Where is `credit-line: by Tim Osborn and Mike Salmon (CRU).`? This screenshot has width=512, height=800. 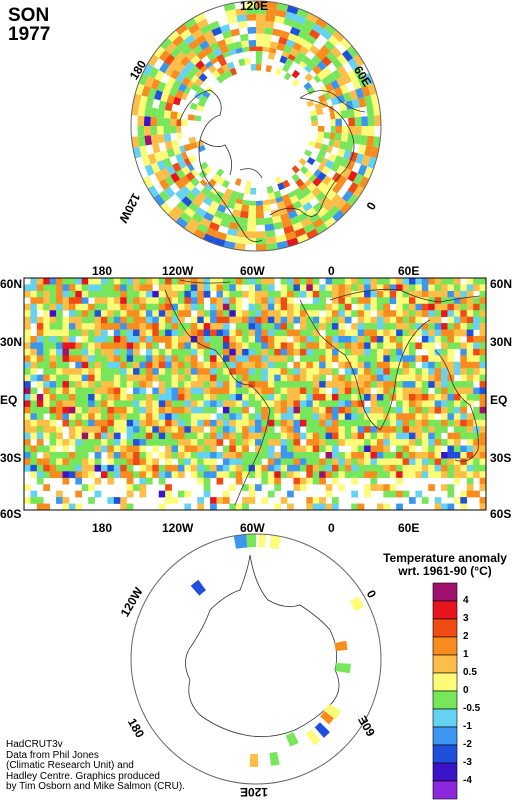 credit-line: by Tim Osborn and Mike Salmon (CRU). is located at coordinates (95, 786).